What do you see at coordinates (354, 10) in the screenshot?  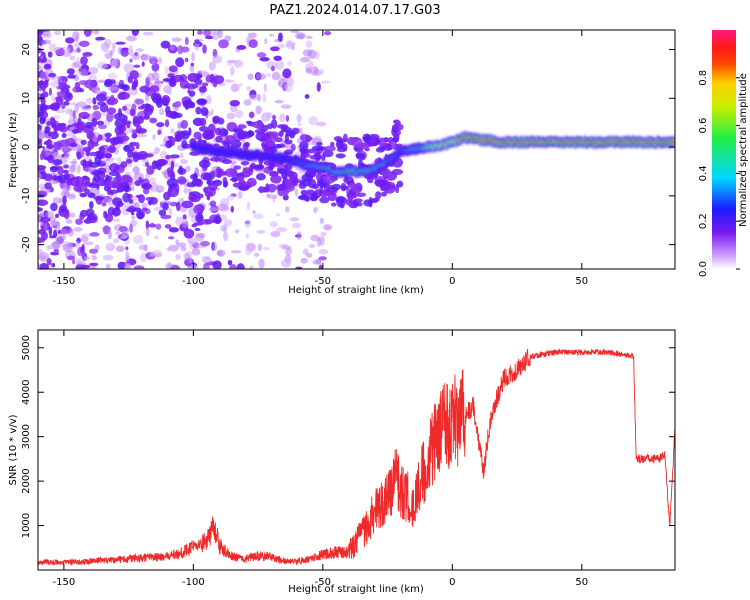 I see `chart-title: PAZ1.2024.014.07.17.G03` at bounding box center [354, 10].